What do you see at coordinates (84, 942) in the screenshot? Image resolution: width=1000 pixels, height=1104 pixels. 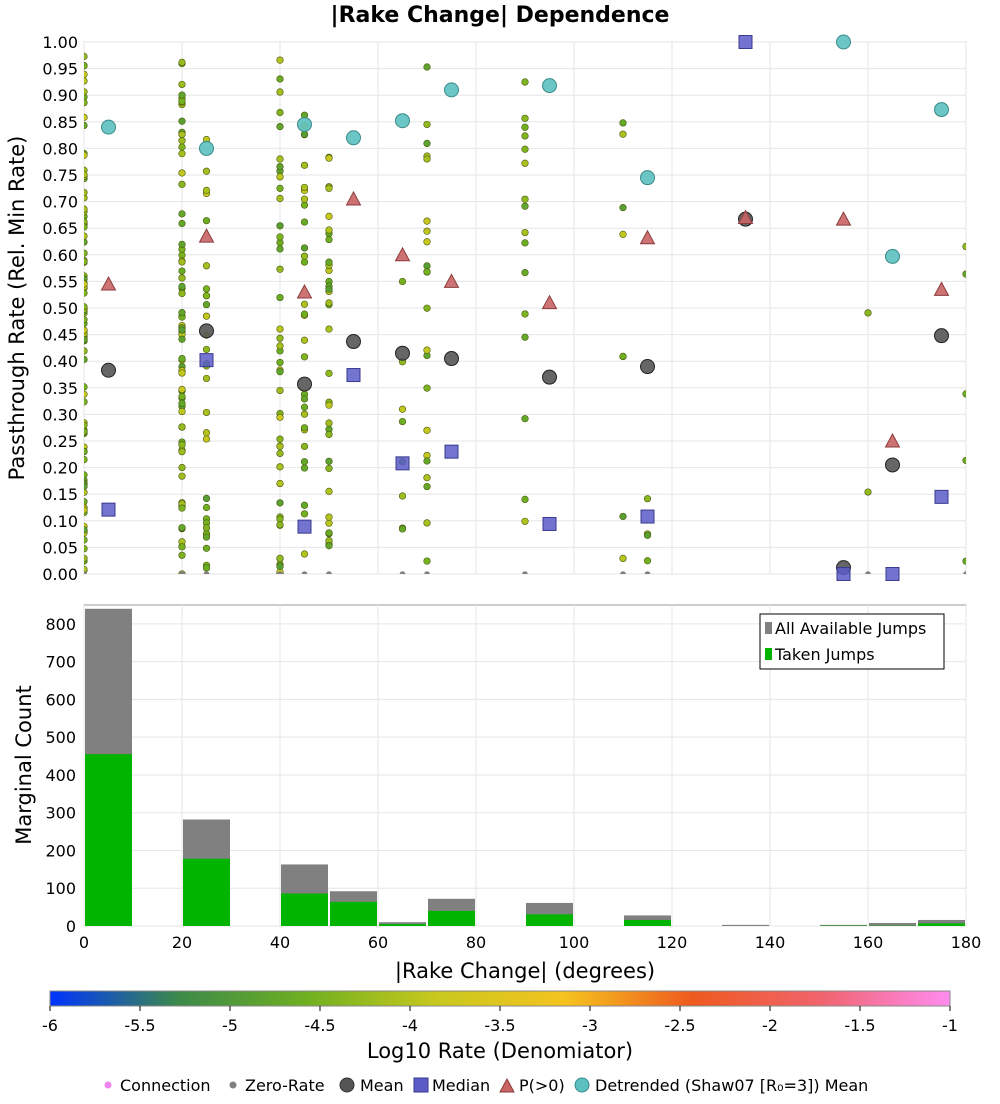 I see `histogram-x-tick-label: 0` at bounding box center [84, 942].